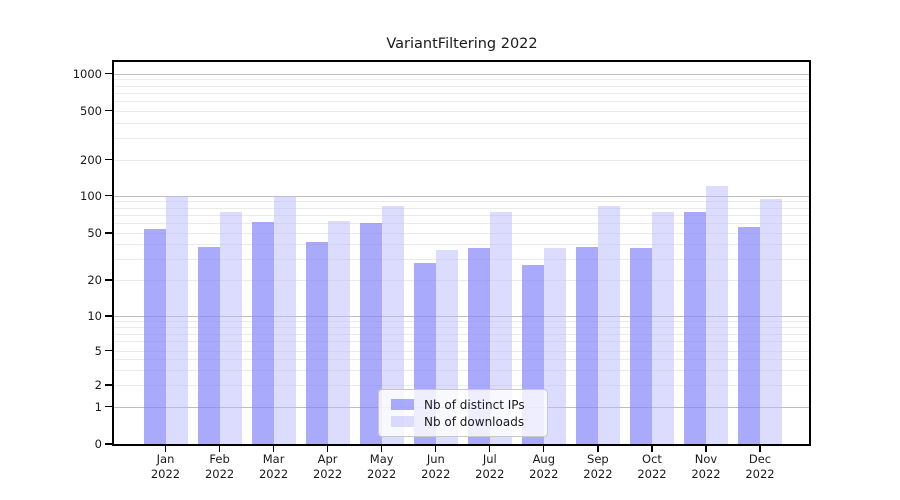  Describe the element at coordinates (382, 474) in the screenshot. I see `x-tick-label-year-may: 2022` at that location.